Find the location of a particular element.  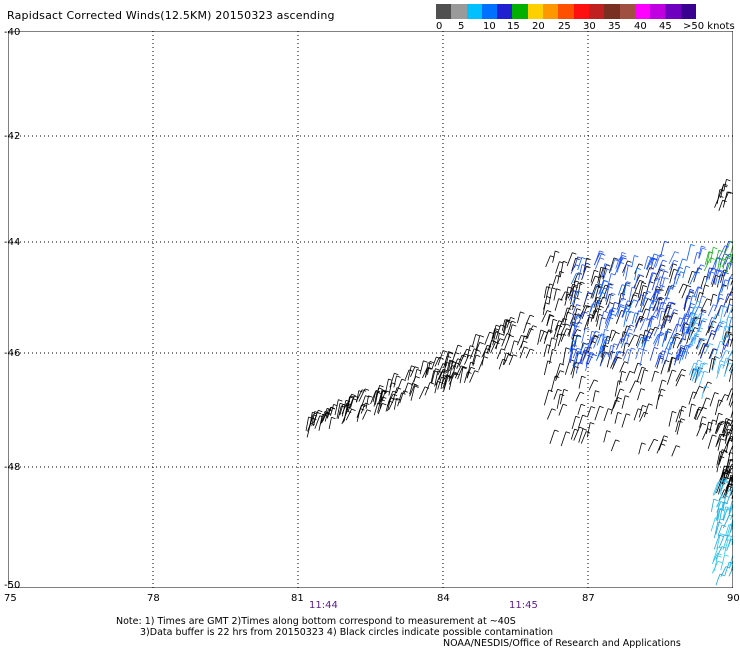

wind-barb-344-flag is located at coordinates (597, 276).